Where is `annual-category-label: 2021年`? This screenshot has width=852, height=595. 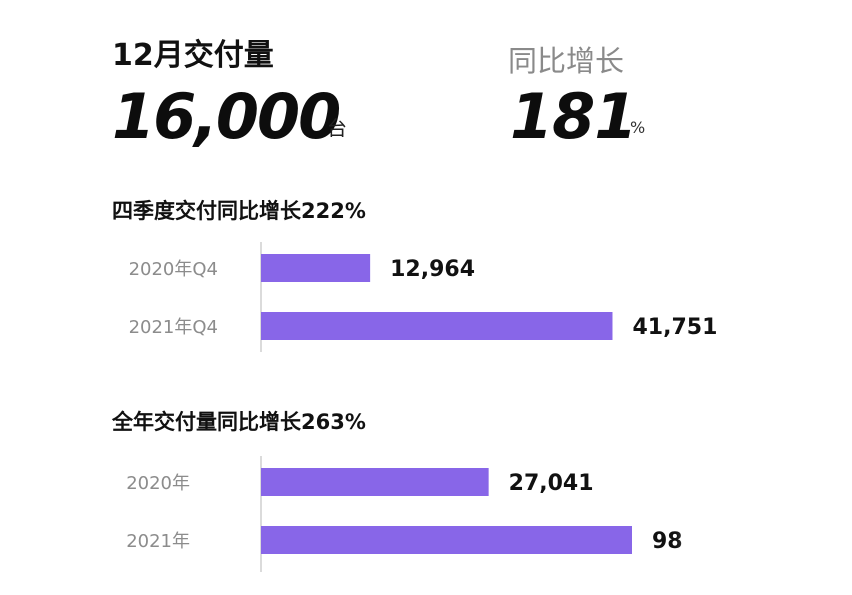
annual-category-label: 2021年 is located at coordinates (158, 541).